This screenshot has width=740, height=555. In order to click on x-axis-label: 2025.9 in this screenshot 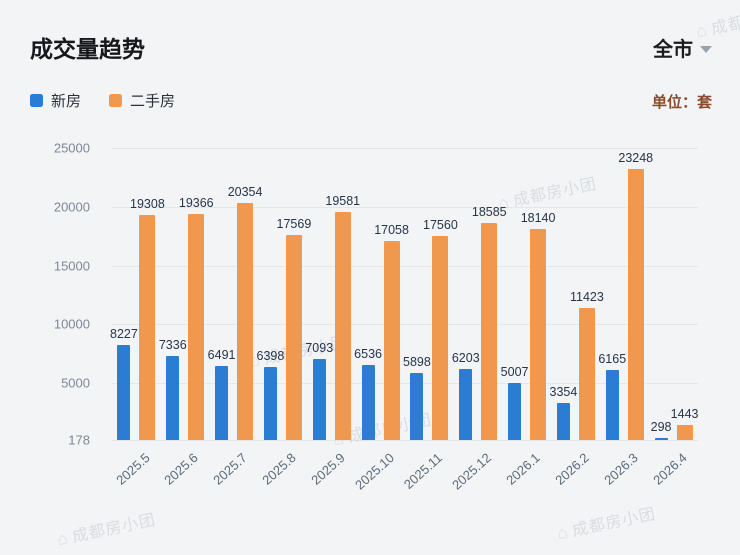, I will do `click(328, 469)`.